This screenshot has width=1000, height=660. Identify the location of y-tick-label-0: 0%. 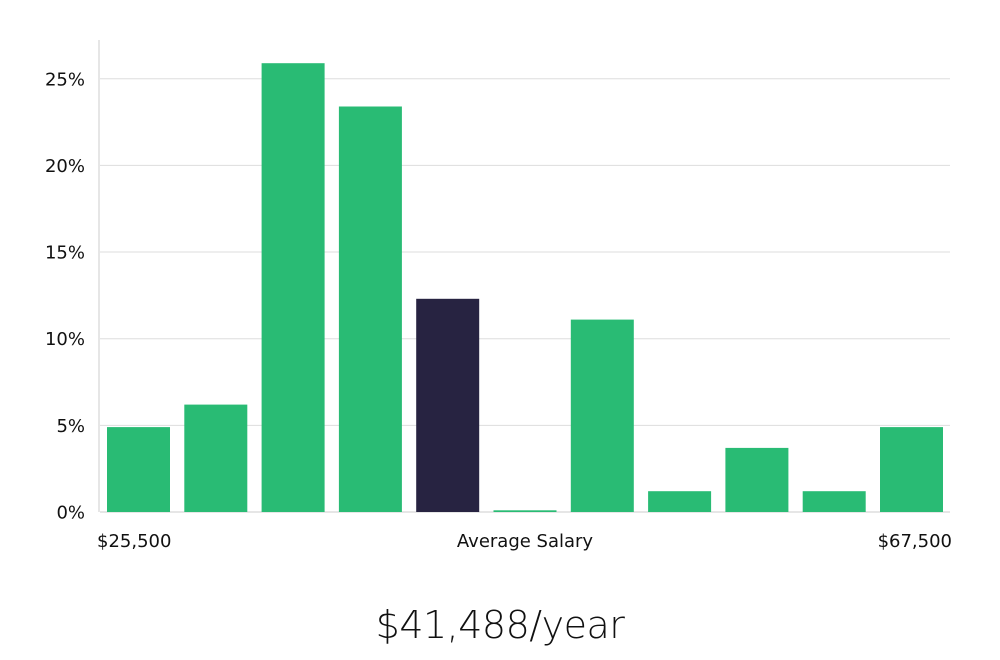
(70, 513).